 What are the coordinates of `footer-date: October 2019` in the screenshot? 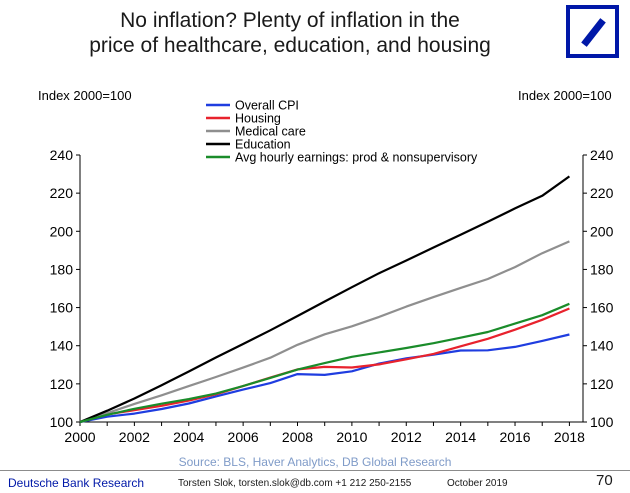 It's located at (477, 483).